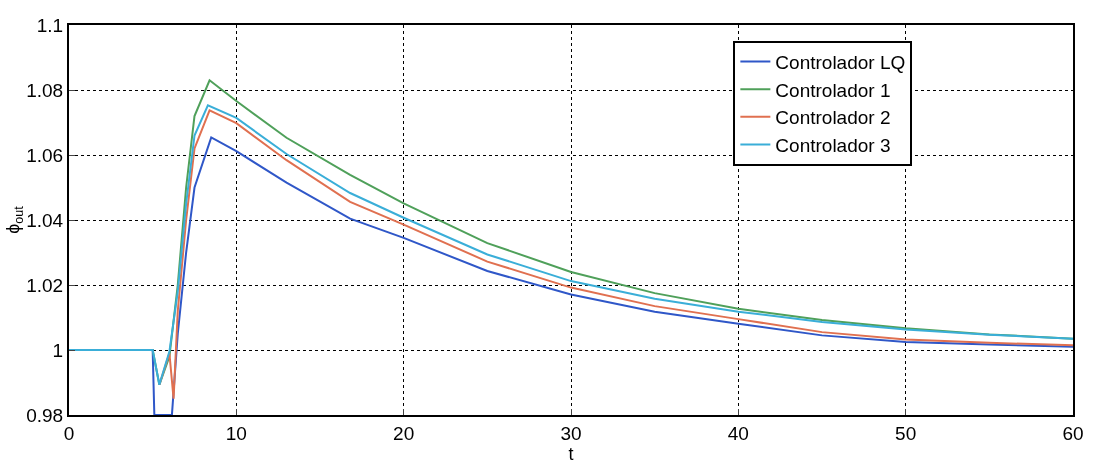 The width and height of the screenshot is (1096, 470). Describe the element at coordinates (571, 433) in the screenshot. I see `x-tick-label: 30` at that location.